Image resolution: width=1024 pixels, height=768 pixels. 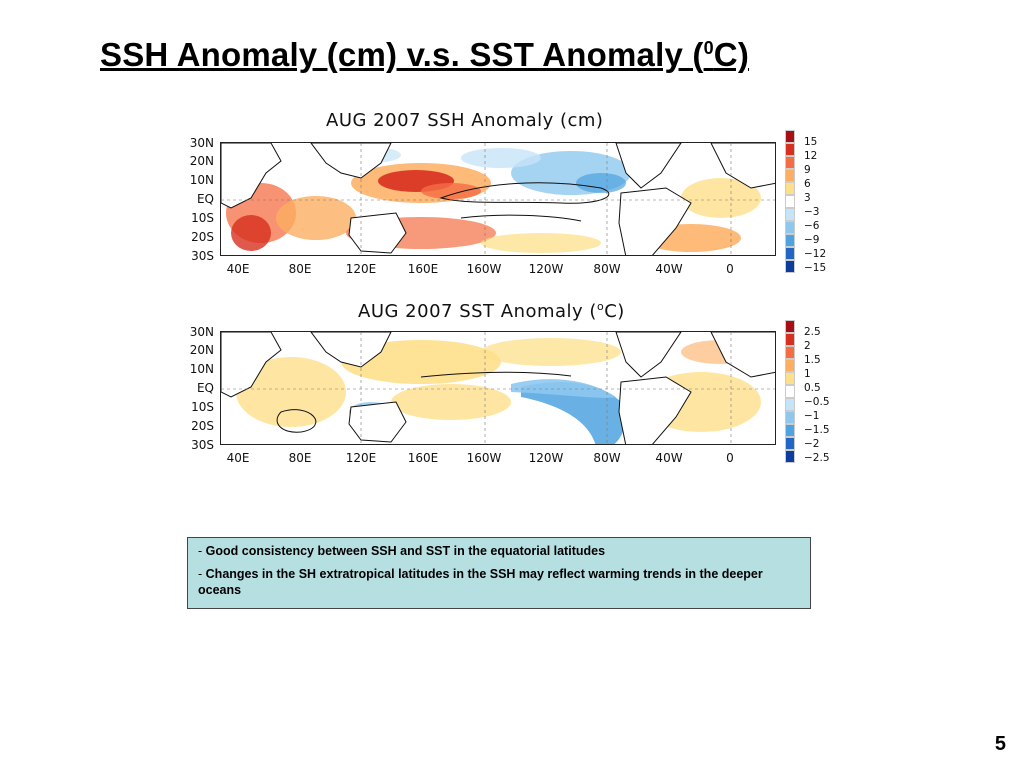 I want to click on colorbar-label: −12, so click(x=815, y=254).